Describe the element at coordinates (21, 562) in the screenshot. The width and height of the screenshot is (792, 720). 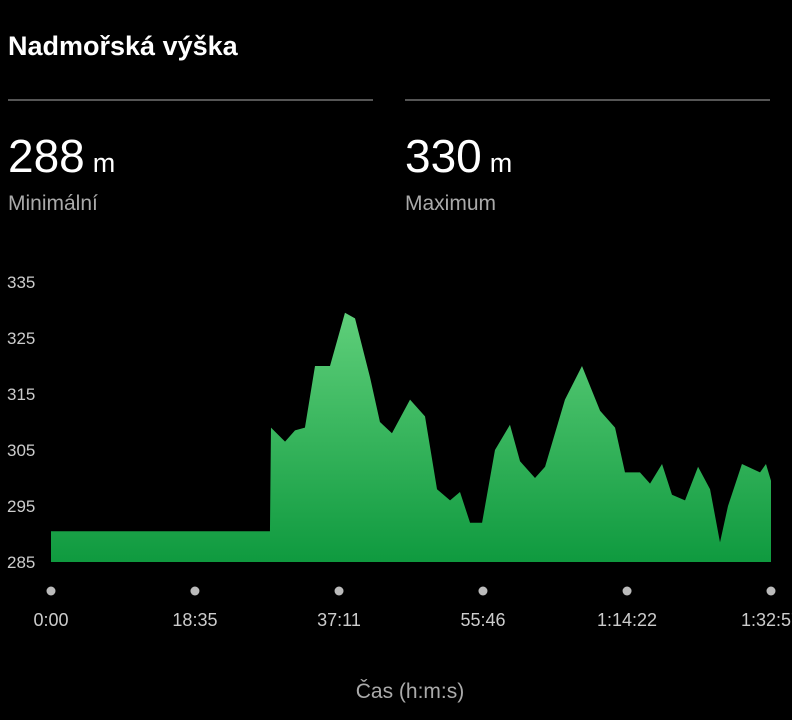
I see `y-tick-label: 285` at that location.